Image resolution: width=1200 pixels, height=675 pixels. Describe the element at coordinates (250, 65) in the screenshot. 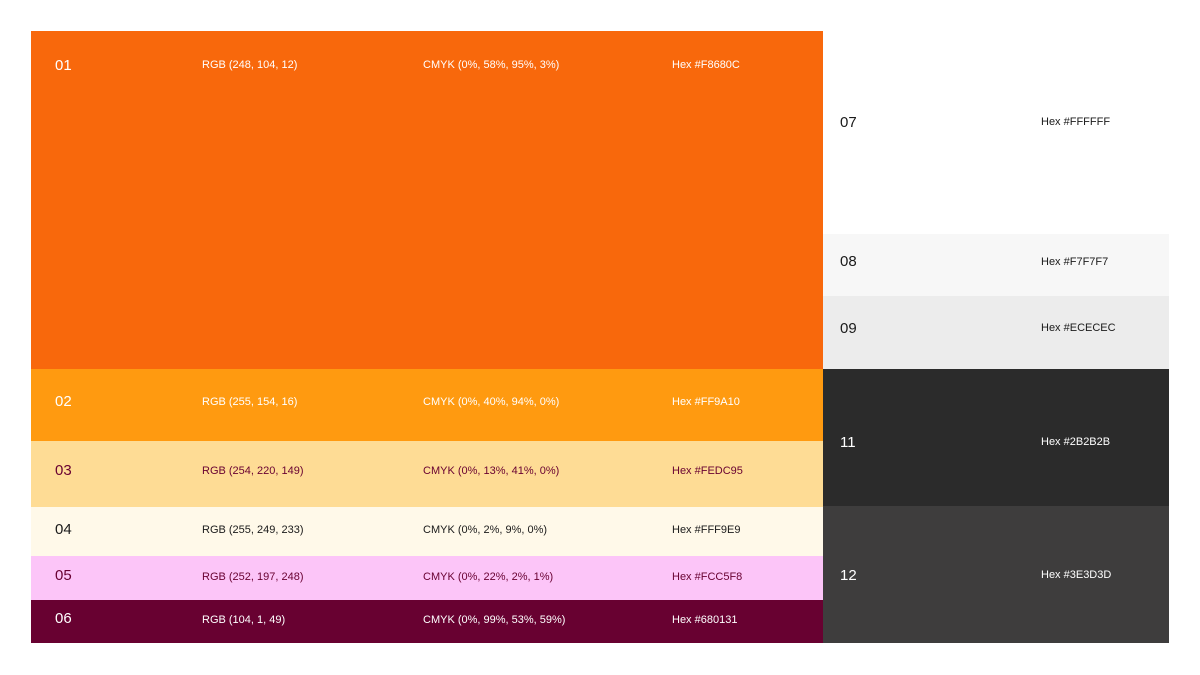

I see `swatch-rgb: RGB (248, 104, 12)` at that location.